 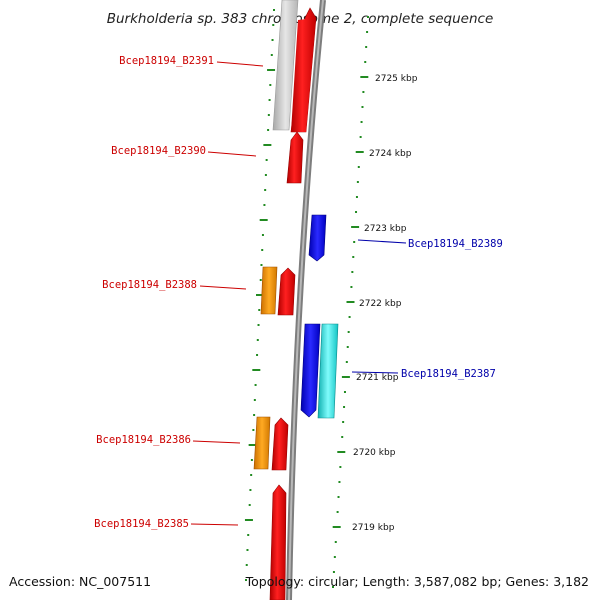 I want to click on gene-B2388-orange, so click(x=269, y=290).